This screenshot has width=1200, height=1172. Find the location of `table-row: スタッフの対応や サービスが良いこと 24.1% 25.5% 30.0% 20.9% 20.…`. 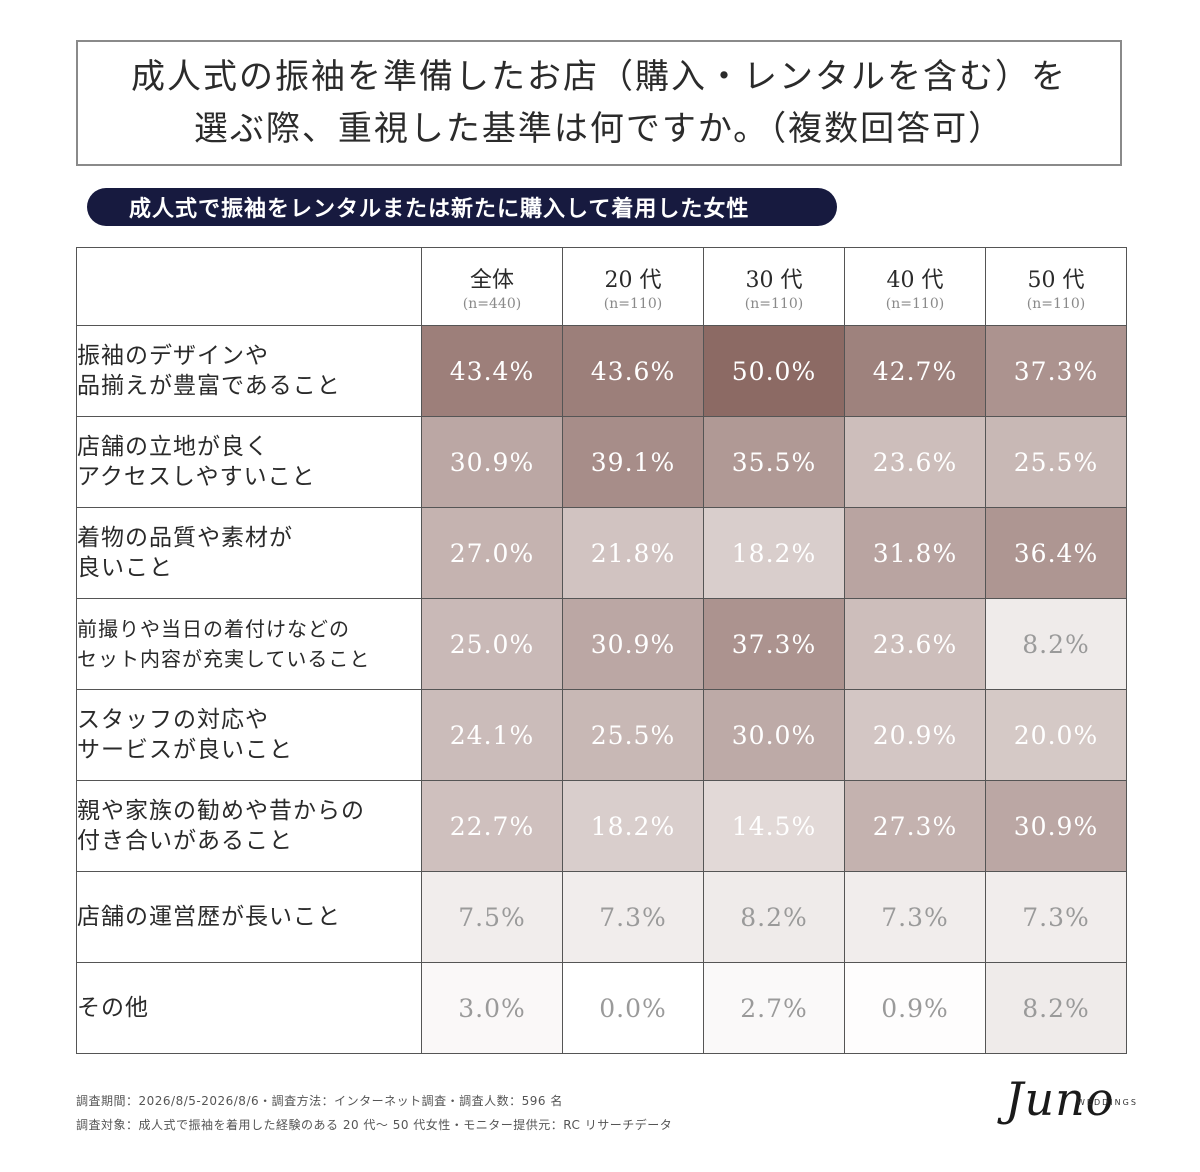

table-row: スタッフの対応や サービスが良いこと 24.1% 25.5% 30.0% 20.9% 20.… is located at coordinates (601, 735).